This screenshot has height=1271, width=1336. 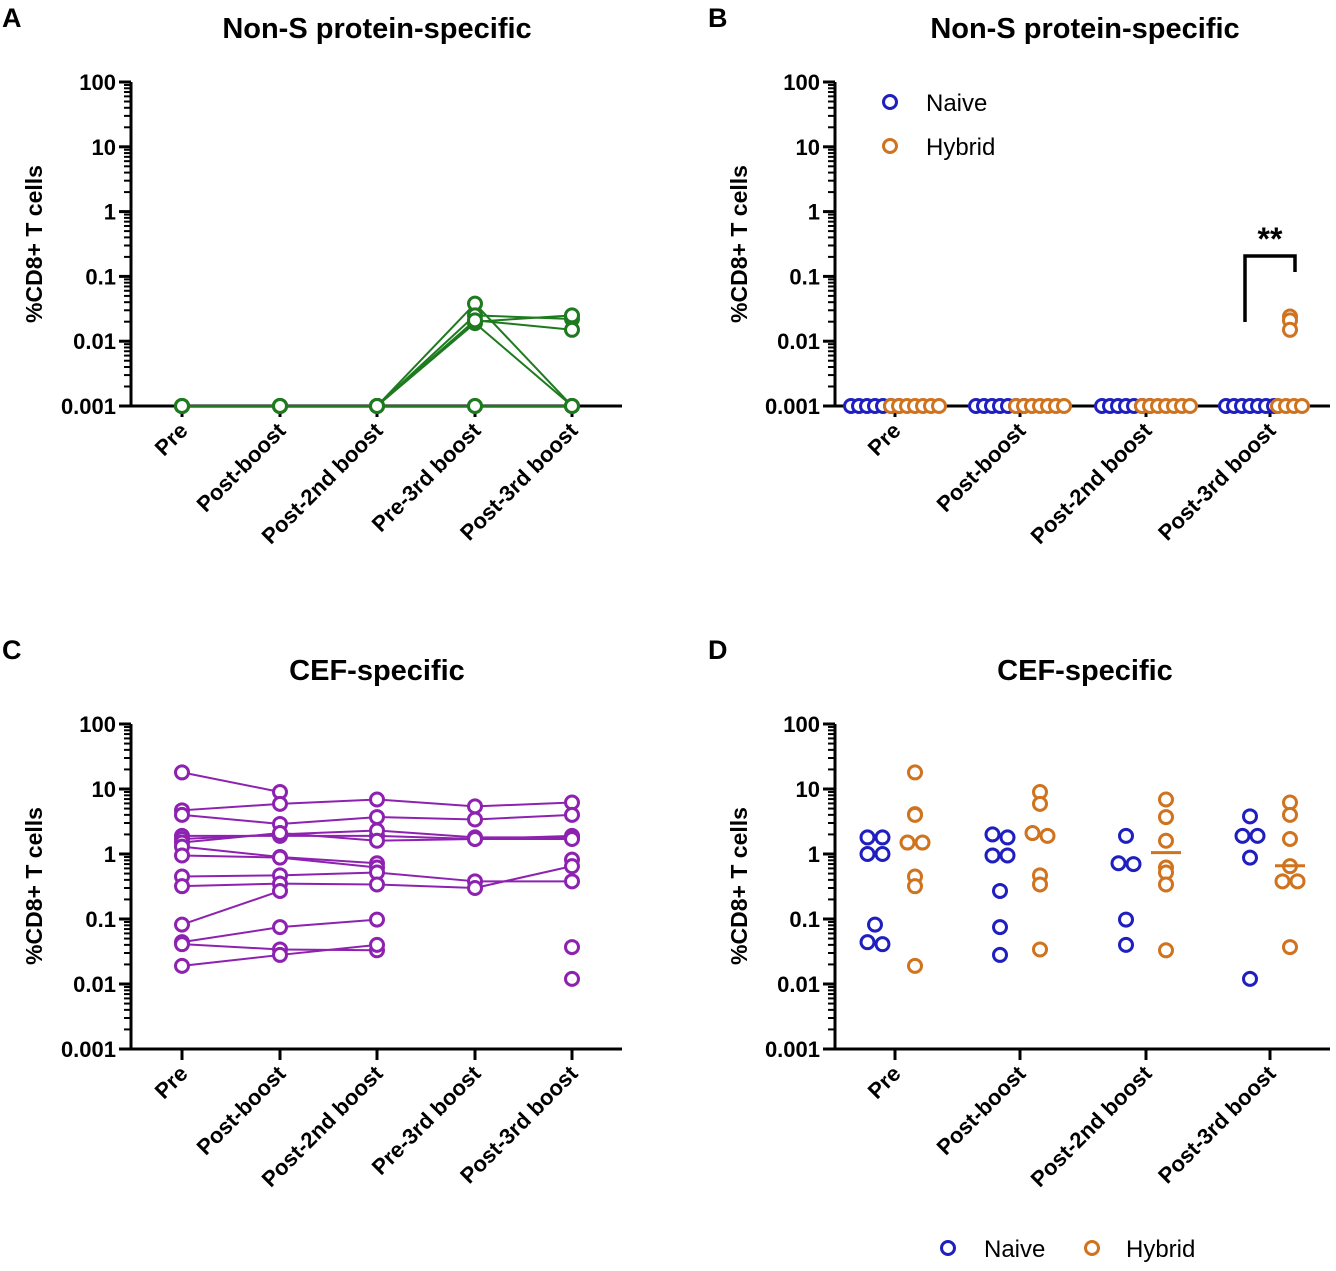 What do you see at coordinates (110, 854) in the screenshot?
I see `y-tick-label-c: 1` at bounding box center [110, 854].